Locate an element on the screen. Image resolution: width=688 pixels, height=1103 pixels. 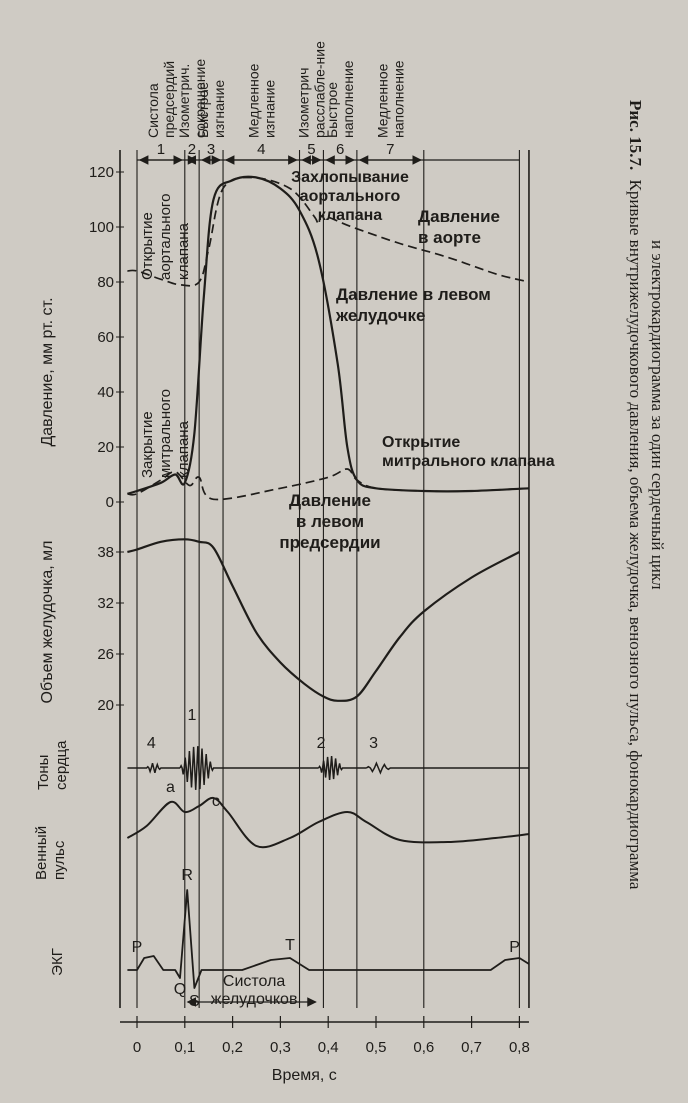
volume-line is located at coordinates (323, 620).